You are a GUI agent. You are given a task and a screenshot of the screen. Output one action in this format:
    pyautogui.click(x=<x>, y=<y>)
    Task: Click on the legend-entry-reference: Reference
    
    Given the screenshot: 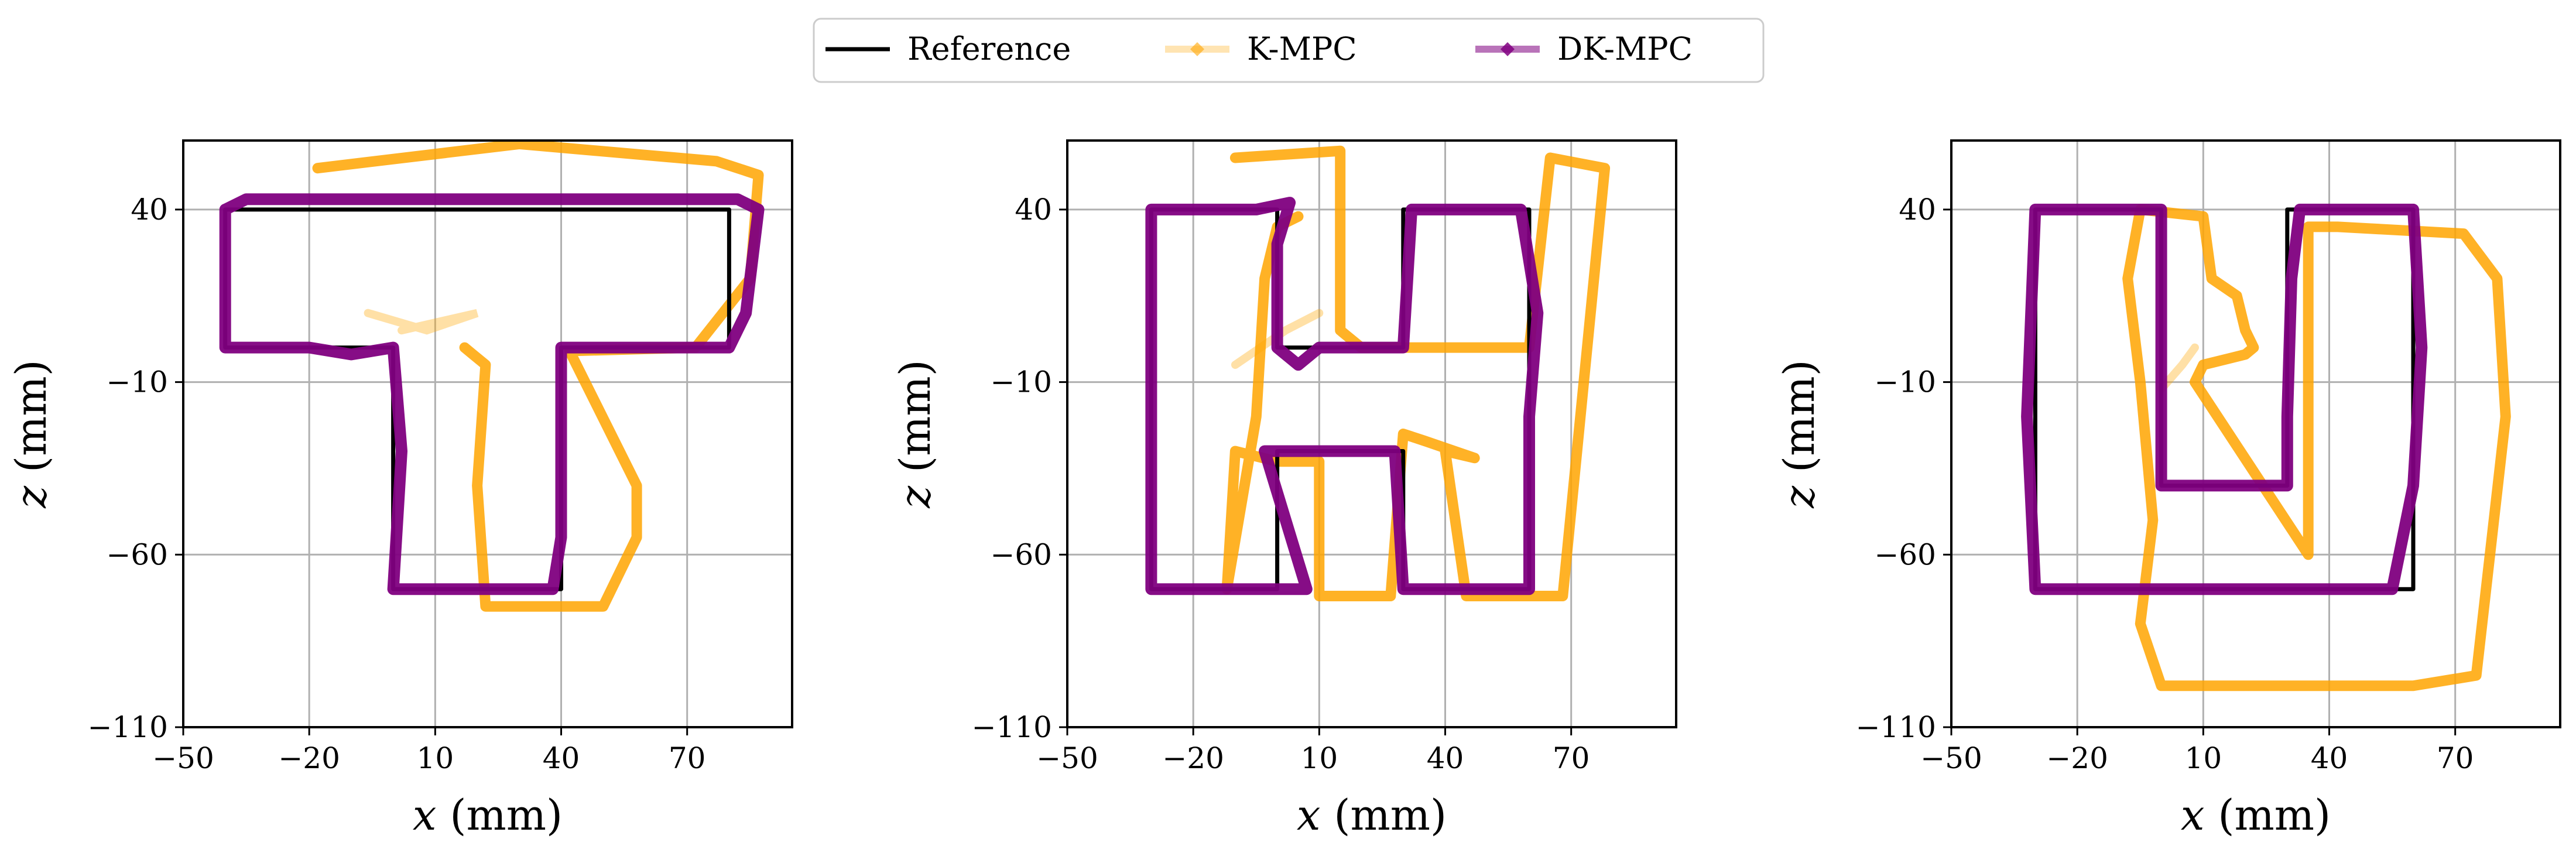 What is the action you would take?
    pyautogui.click(x=948, y=49)
    